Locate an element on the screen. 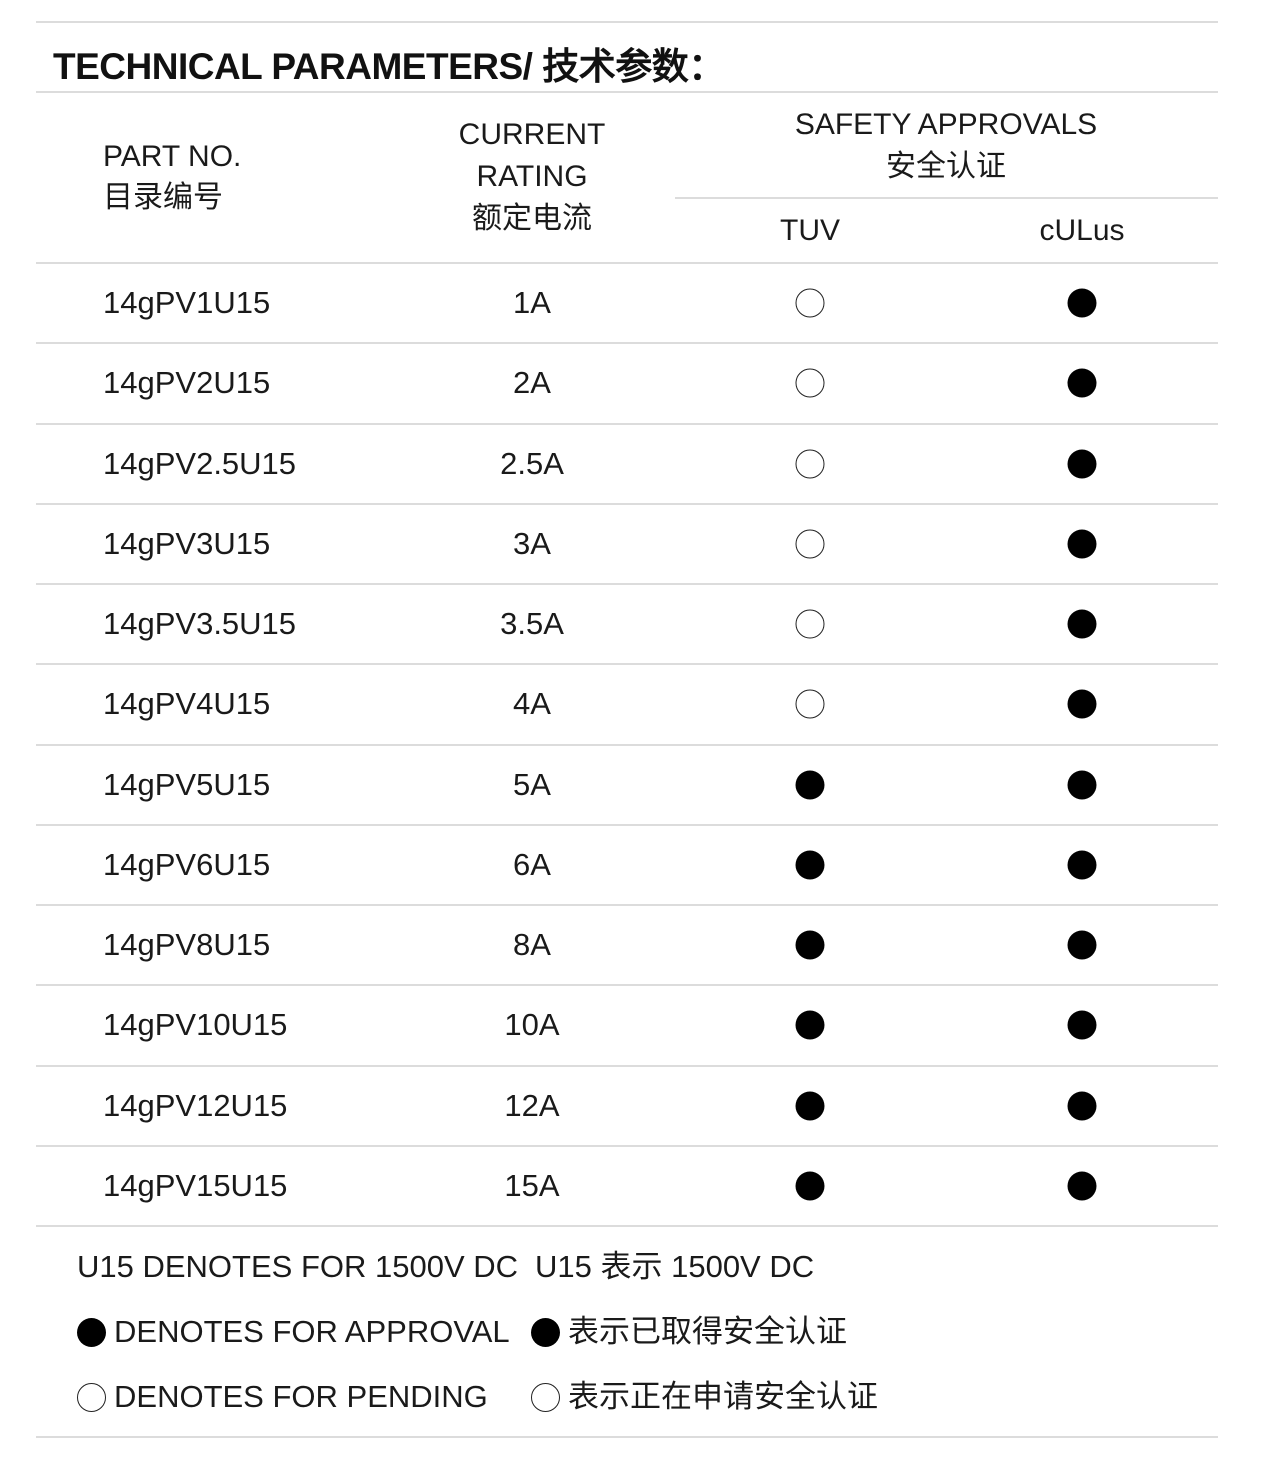  header-current-en-2: RATING is located at coordinates (532, 176).